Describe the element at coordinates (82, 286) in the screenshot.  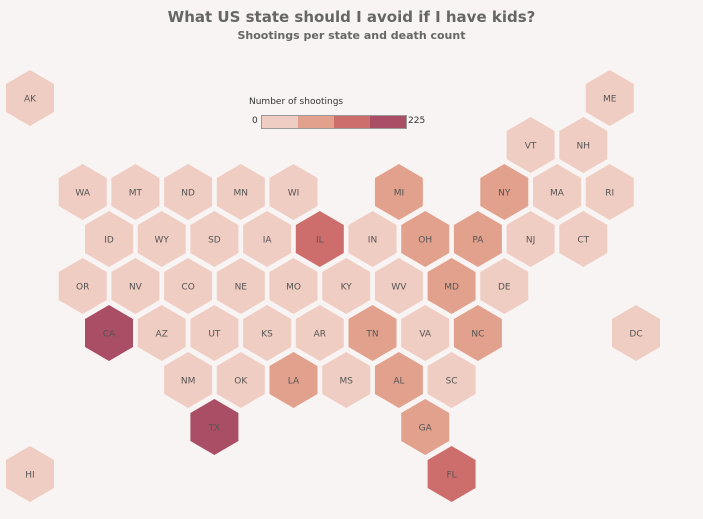
I see `state-hex-OR: OR` at that location.